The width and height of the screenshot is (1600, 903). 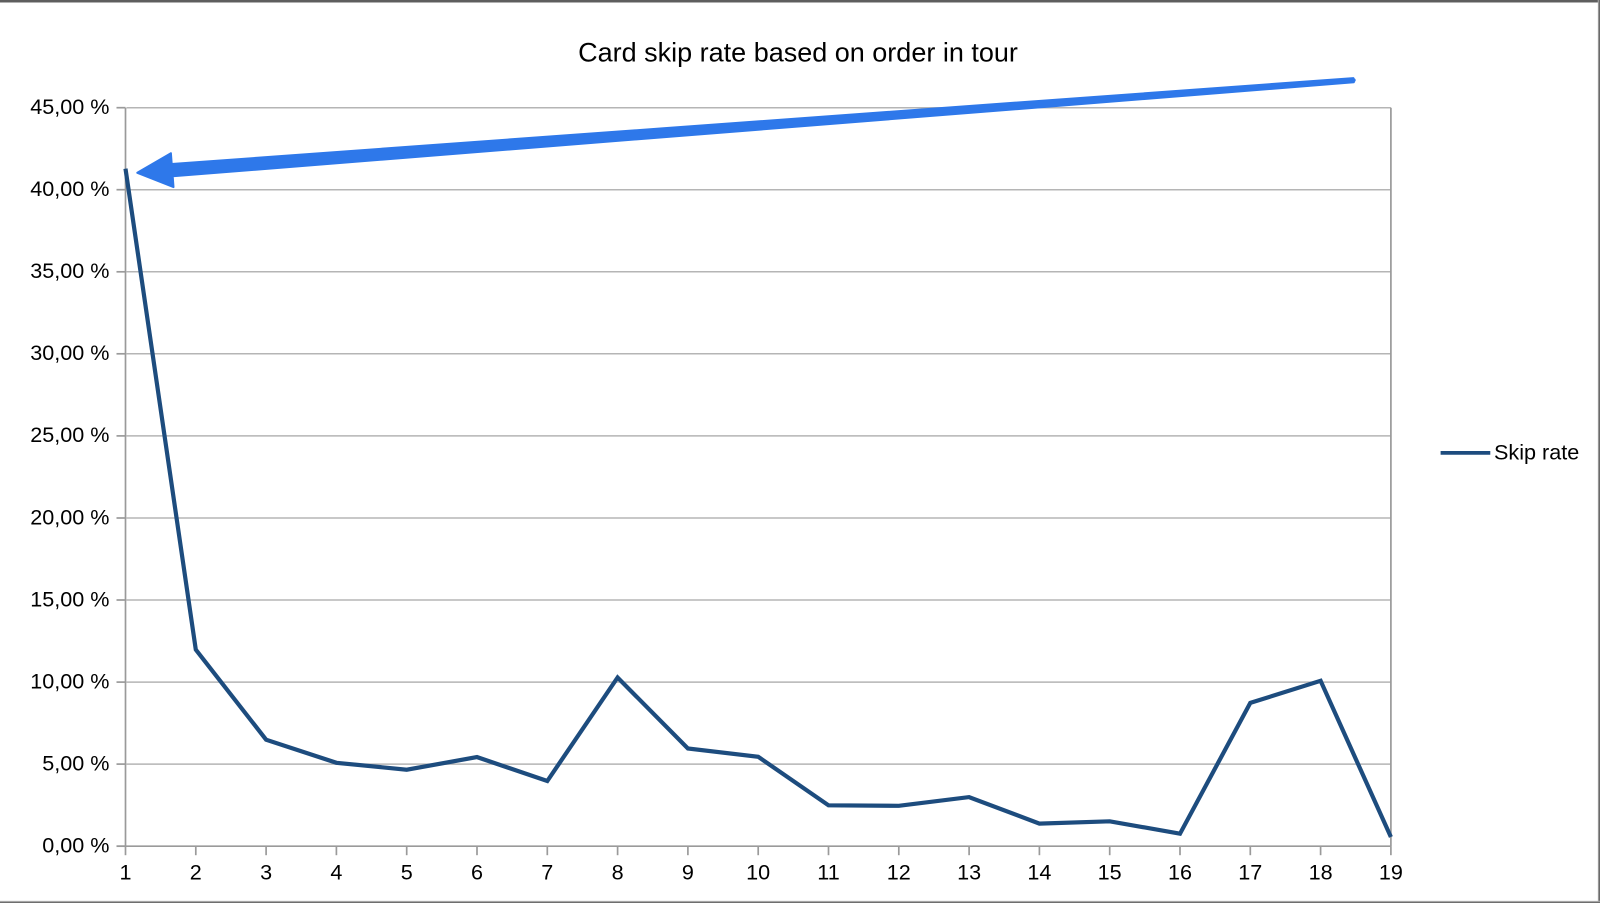 What do you see at coordinates (69, 516) in the screenshot?
I see `svg-text: 20,00 %` at bounding box center [69, 516].